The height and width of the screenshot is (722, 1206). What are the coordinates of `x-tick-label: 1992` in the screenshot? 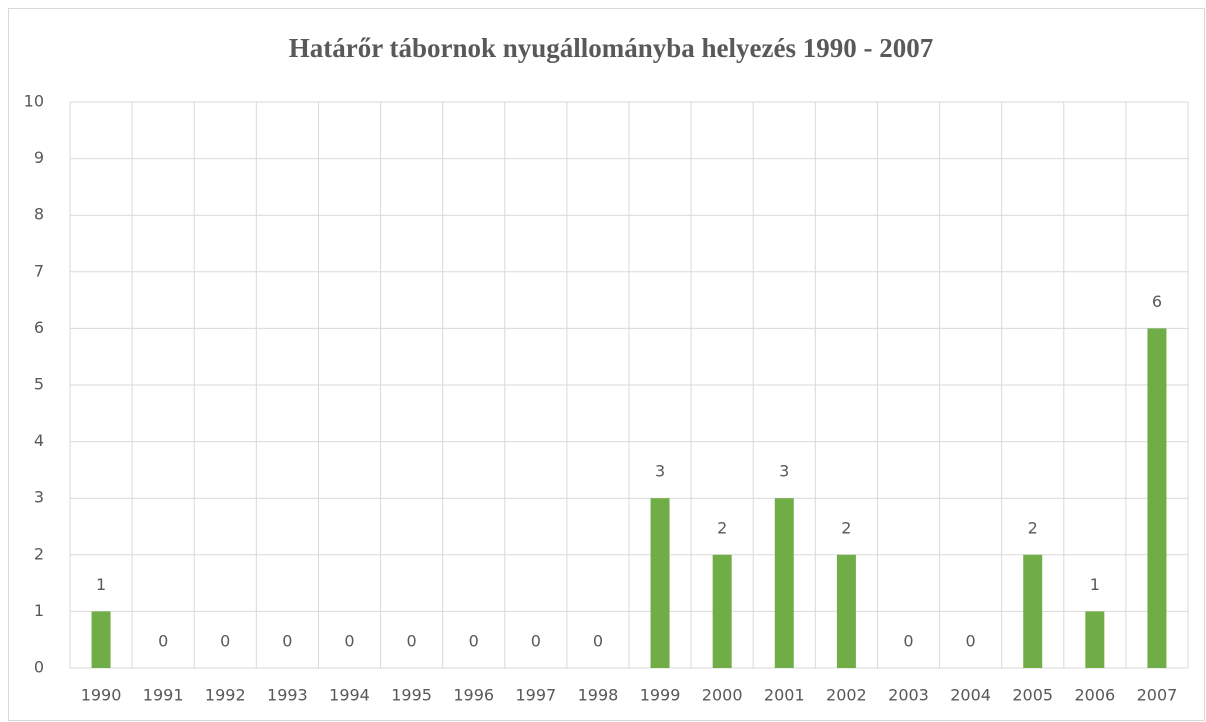 It's located at (225, 695).